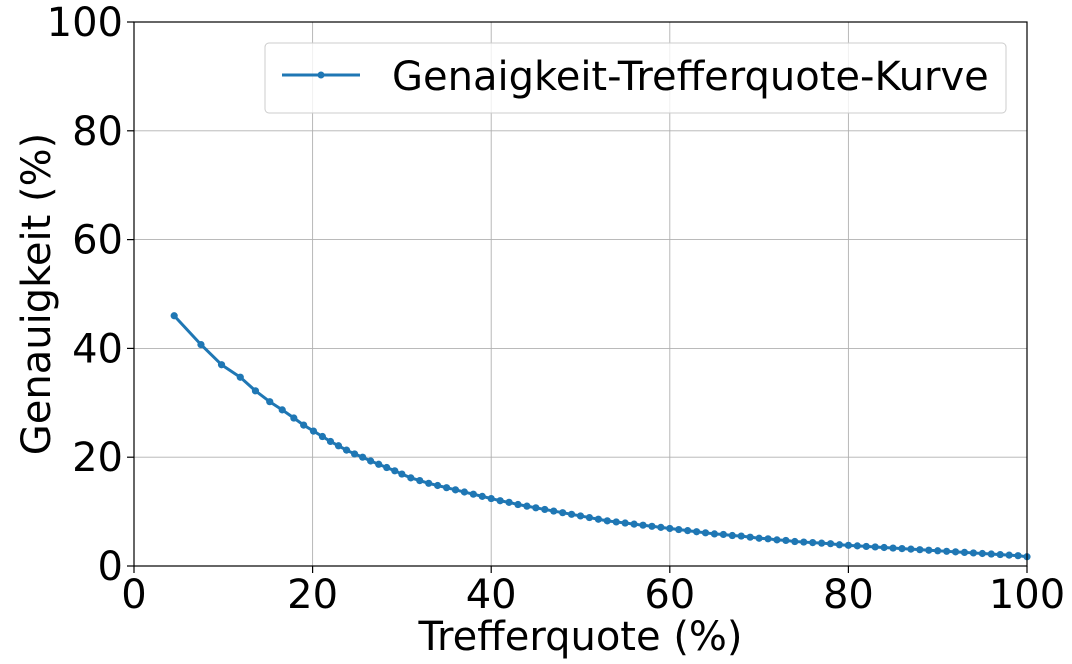  Describe the element at coordinates (579, 637) in the screenshot. I see `x-axis-title: Trefferquote (%)` at that location.